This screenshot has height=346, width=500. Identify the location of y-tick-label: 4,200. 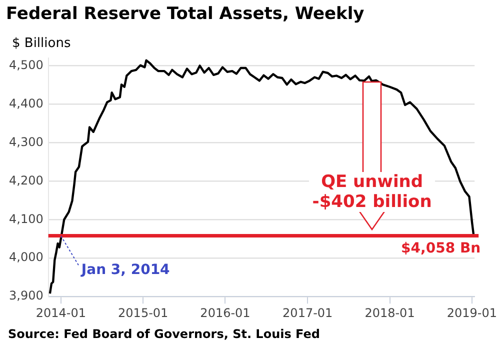
(26, 180).